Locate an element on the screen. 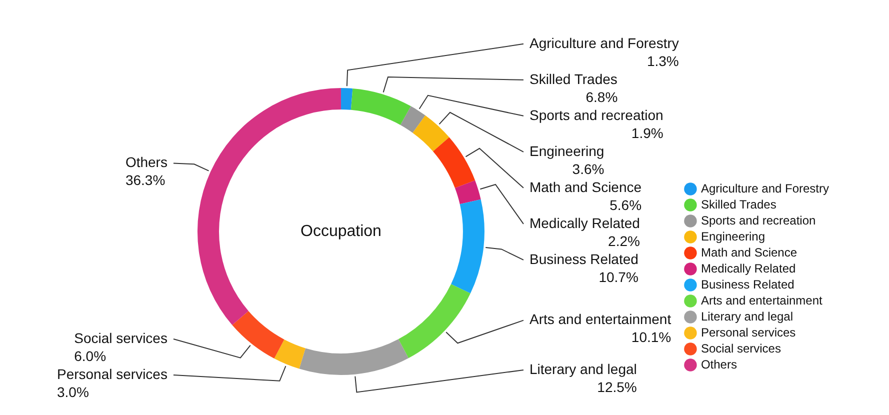  data-label: 6.8% is located at coordinates (602, 96).